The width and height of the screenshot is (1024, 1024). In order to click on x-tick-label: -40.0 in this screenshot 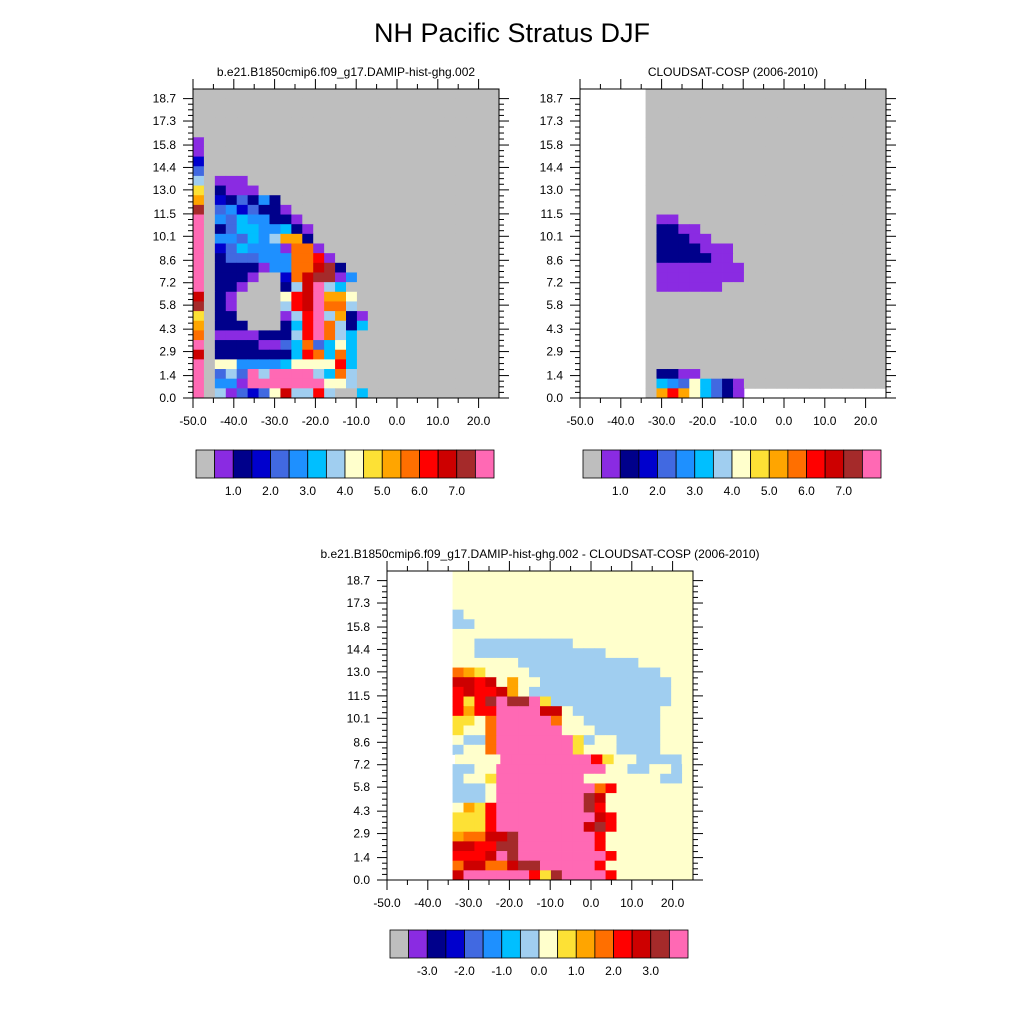, I will do `click(428, 903)`.